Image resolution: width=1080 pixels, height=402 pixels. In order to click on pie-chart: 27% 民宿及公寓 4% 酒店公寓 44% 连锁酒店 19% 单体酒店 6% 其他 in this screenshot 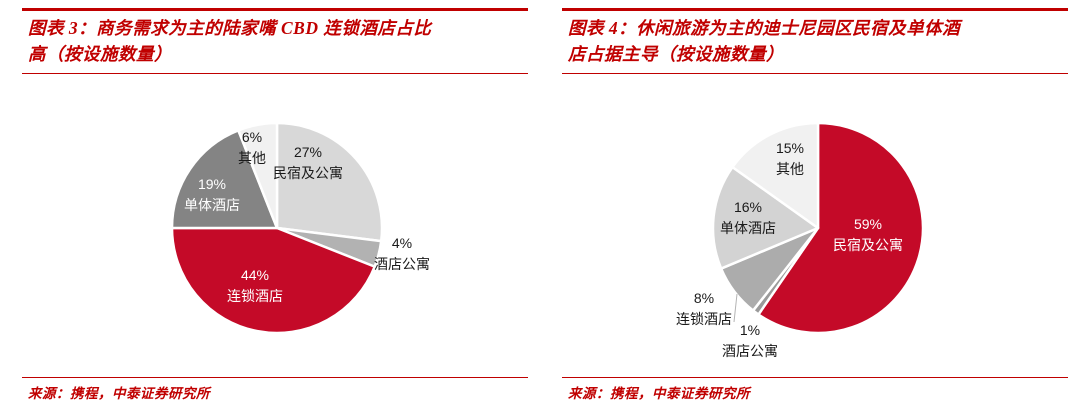, I will do `click(300, 228)`.